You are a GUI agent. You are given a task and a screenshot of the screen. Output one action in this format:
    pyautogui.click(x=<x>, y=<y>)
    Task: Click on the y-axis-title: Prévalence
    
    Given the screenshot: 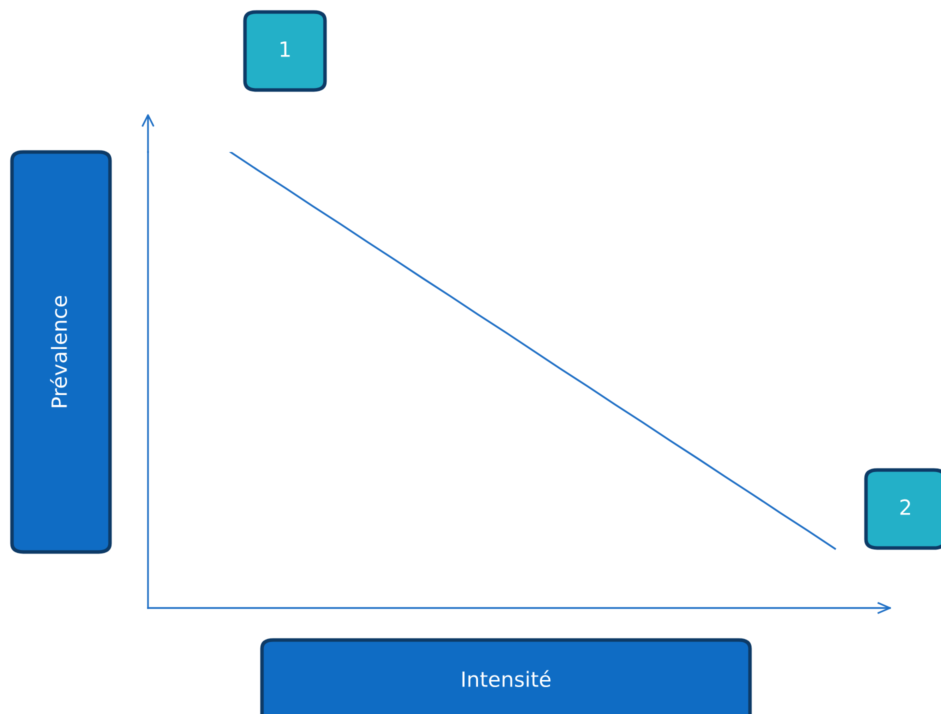 What is the action you would take?
    pyautogui.click(x=59, y=352)
    